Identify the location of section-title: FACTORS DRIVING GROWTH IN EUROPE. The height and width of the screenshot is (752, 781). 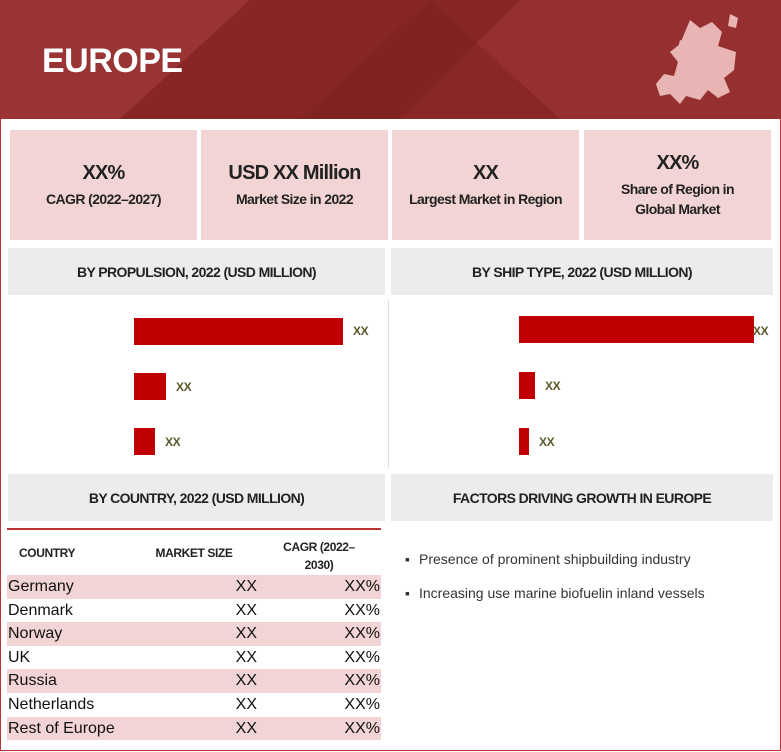
(582, 497).